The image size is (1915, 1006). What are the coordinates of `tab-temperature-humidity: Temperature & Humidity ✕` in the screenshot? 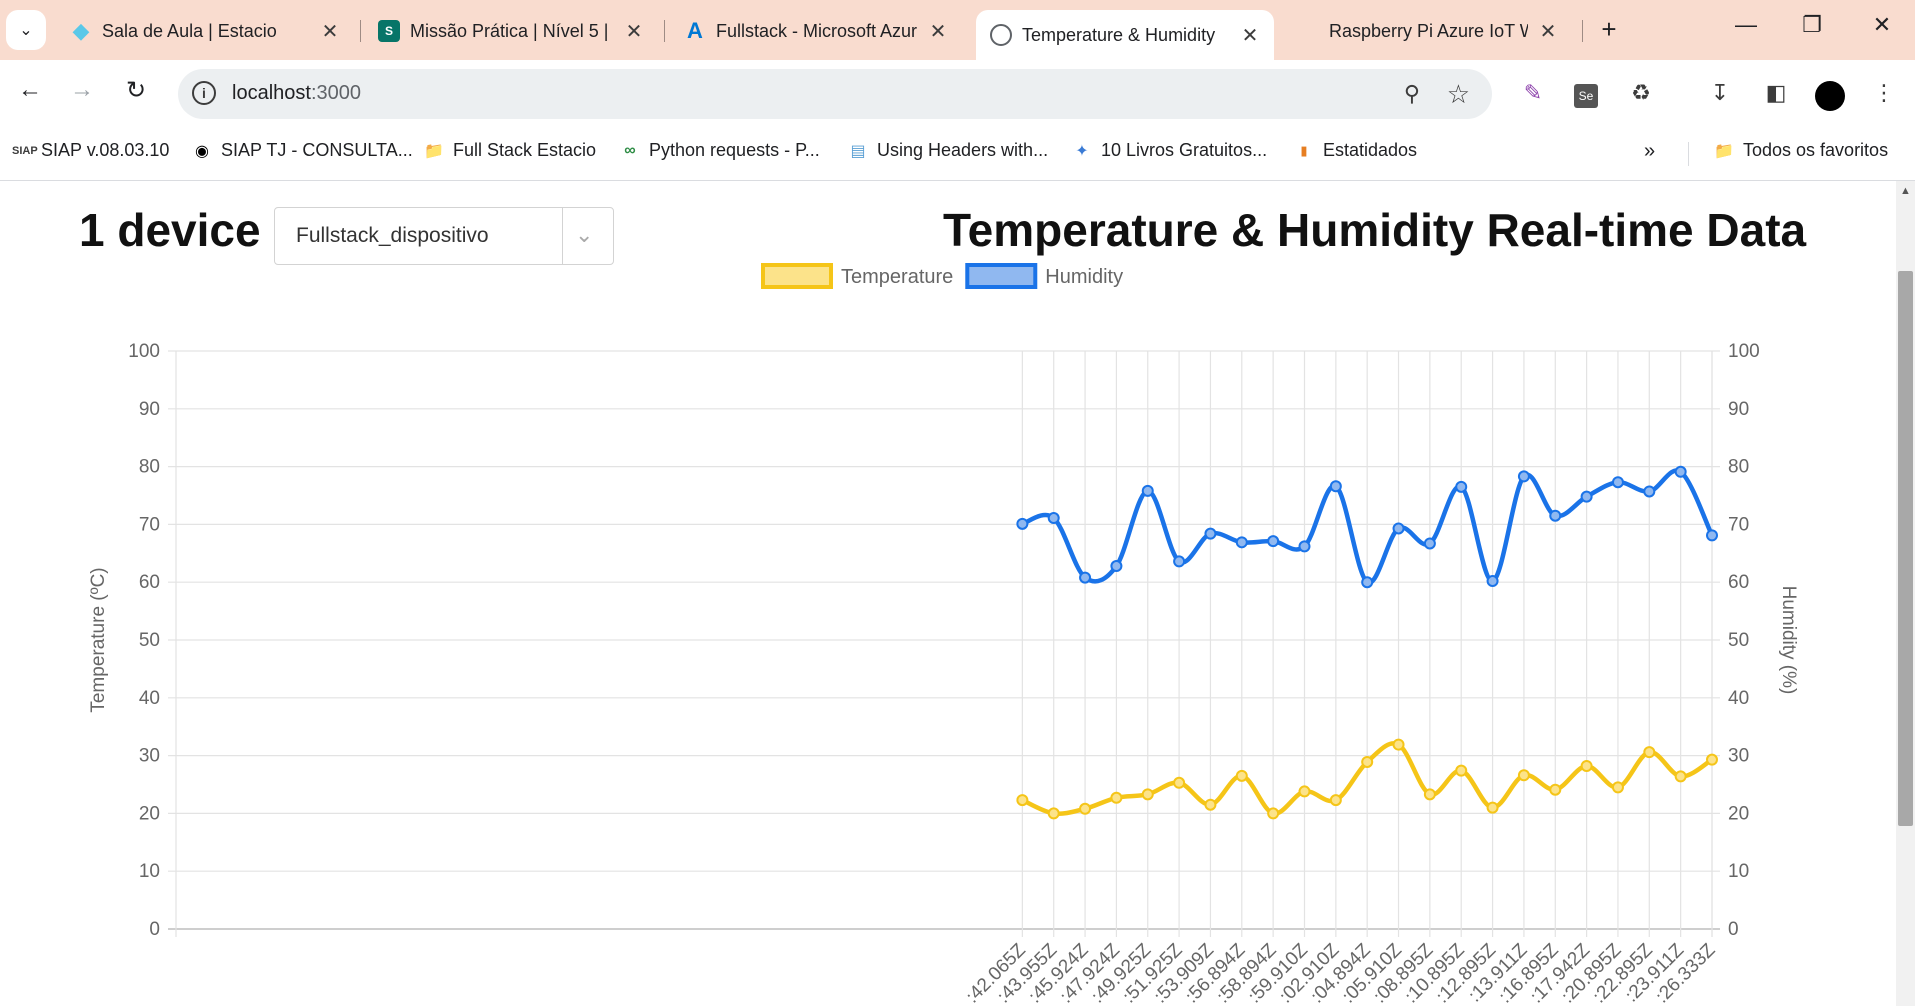 It's located at (1125, 35).